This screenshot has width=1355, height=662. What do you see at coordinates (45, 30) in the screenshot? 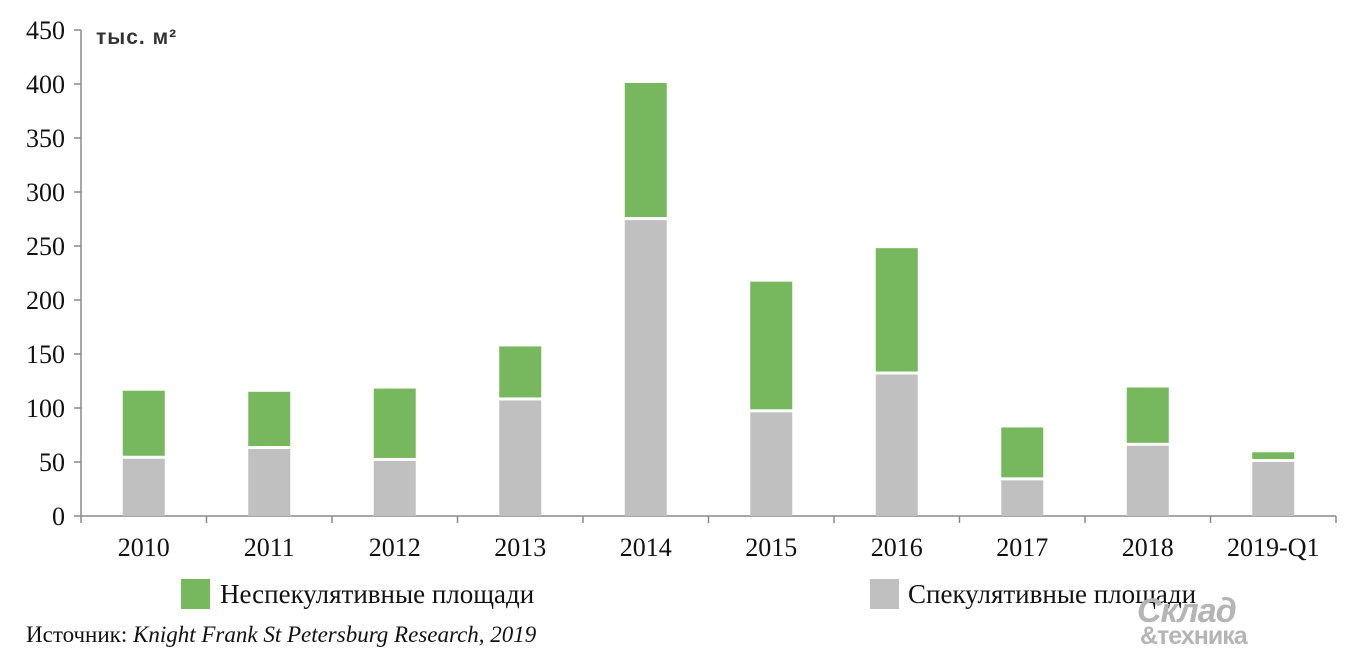
I see `y-tick-label: 450` at bounding box center [45, 30].